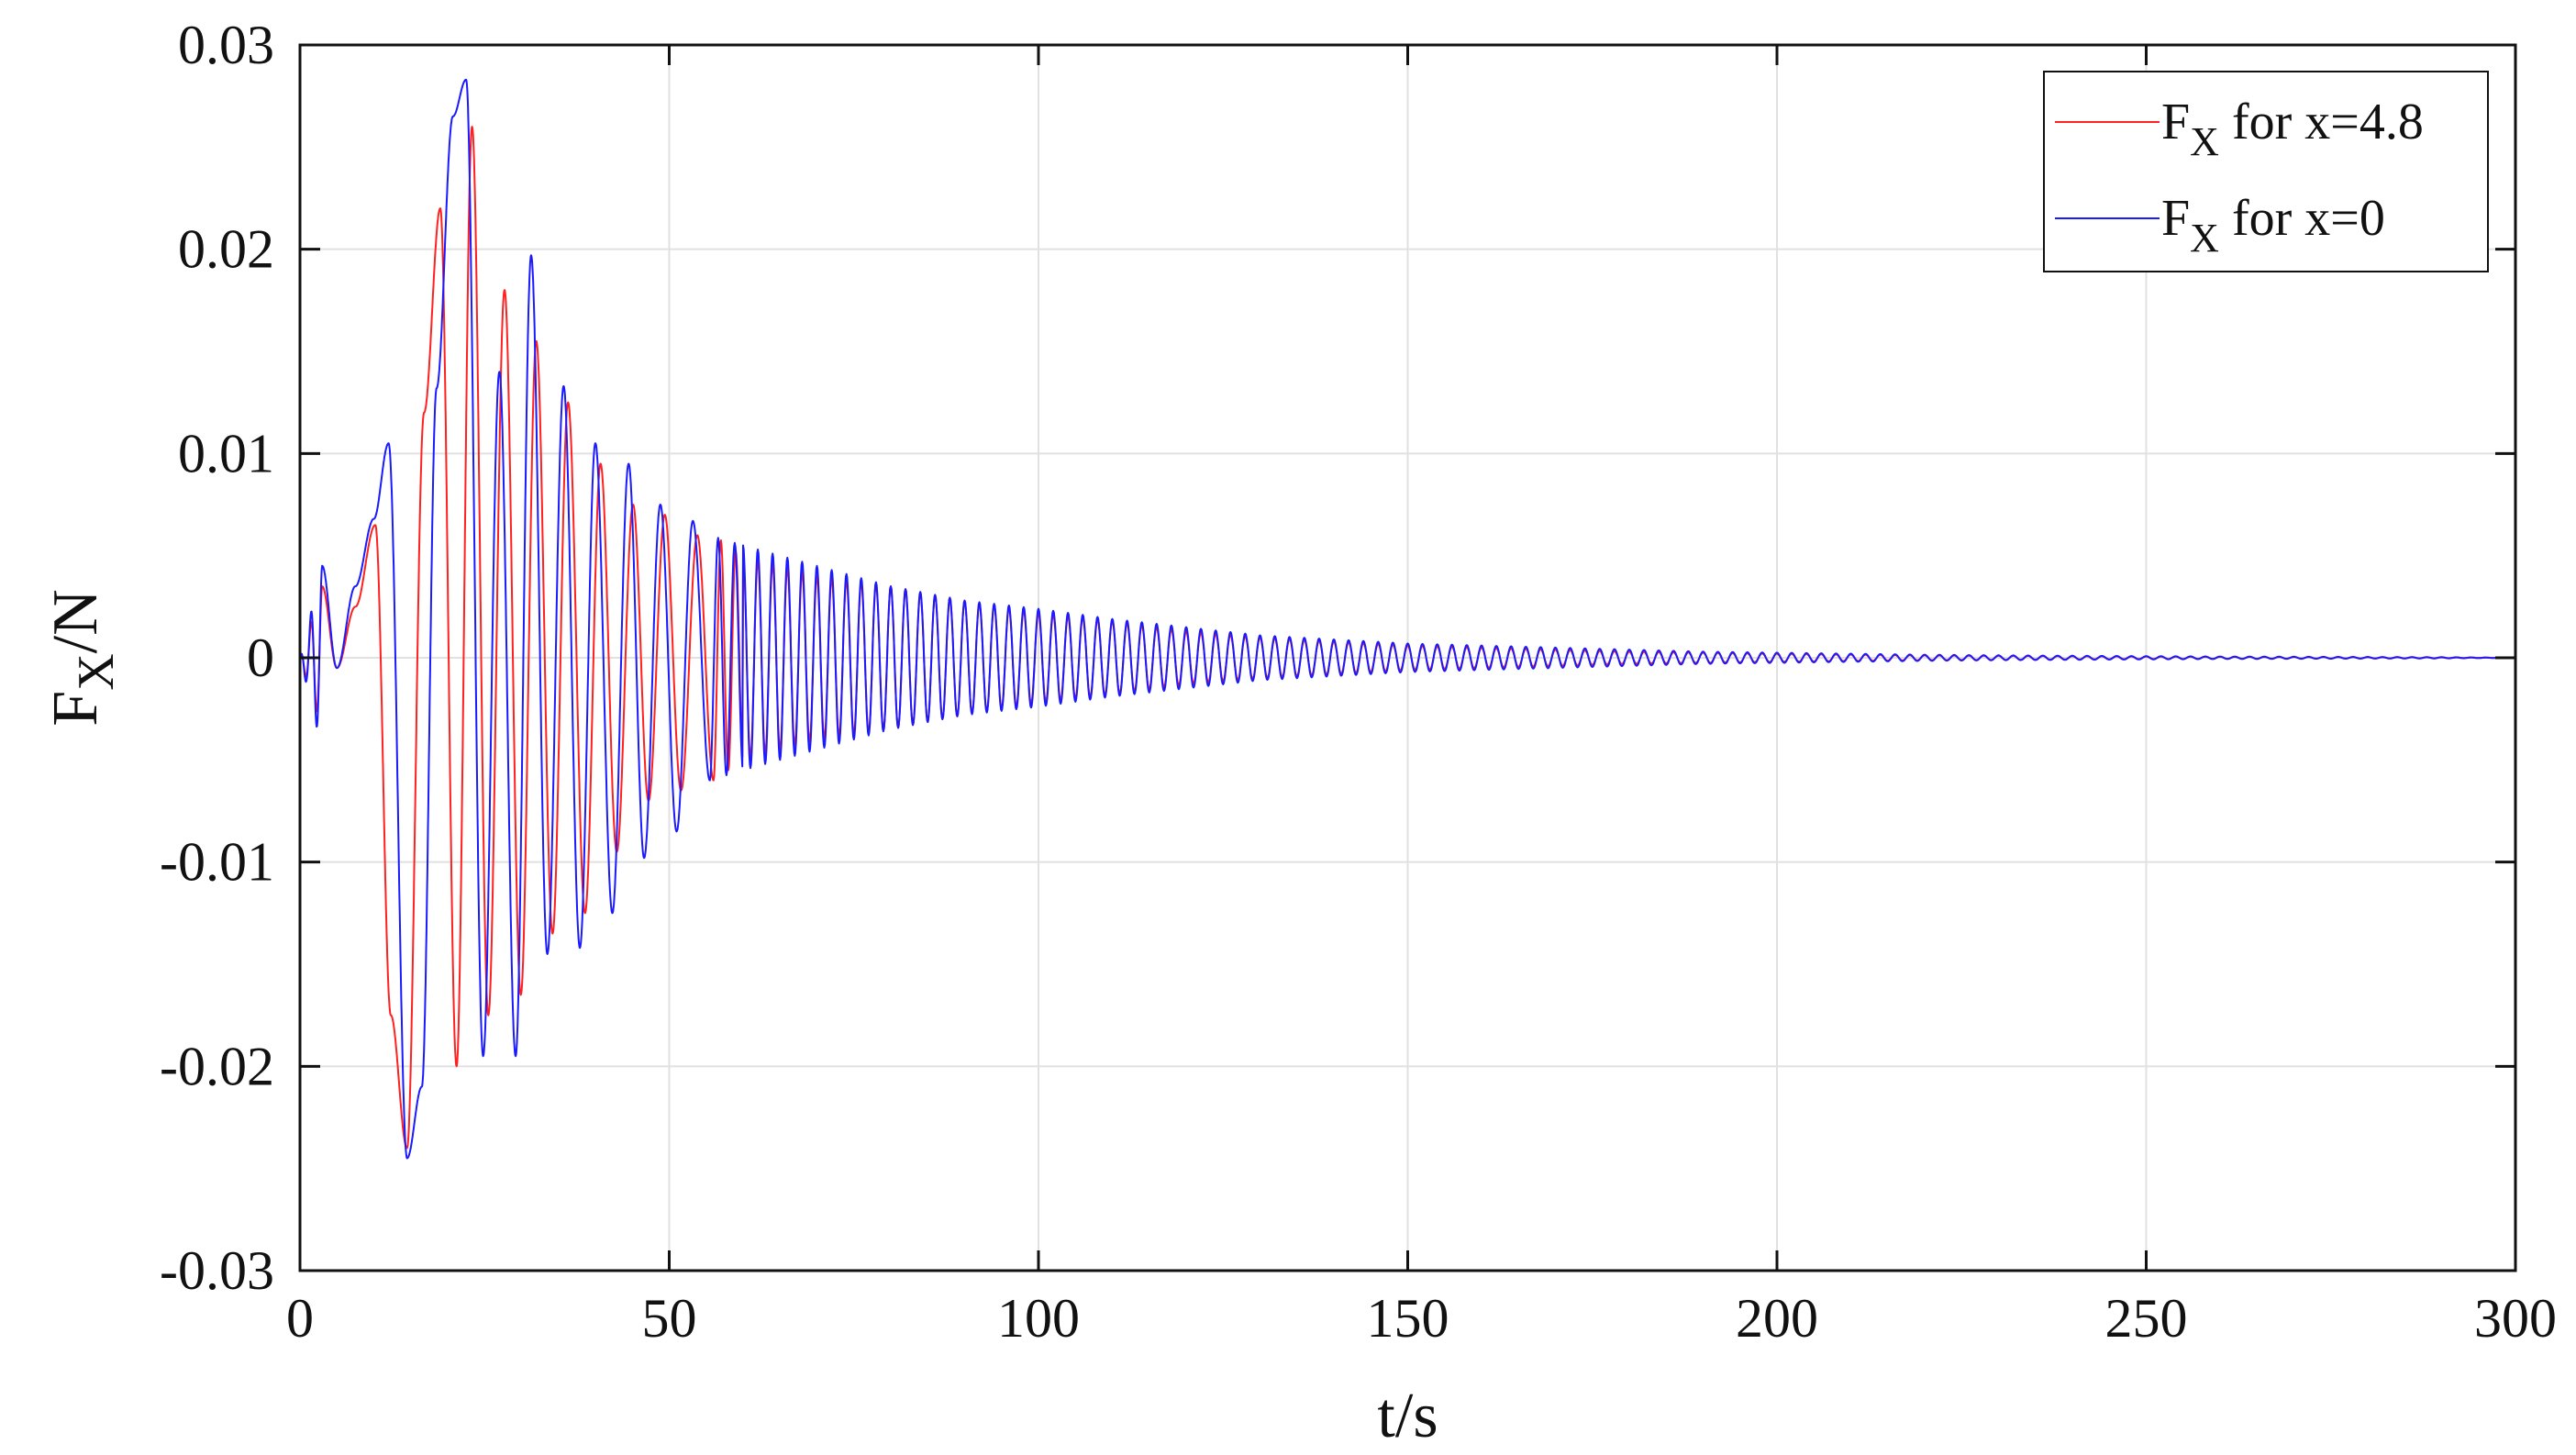  What do you see at coordinates (300, 1318) in the screenshot?
I see `x-tick-label: 0` at bounding box center [300, 1318].